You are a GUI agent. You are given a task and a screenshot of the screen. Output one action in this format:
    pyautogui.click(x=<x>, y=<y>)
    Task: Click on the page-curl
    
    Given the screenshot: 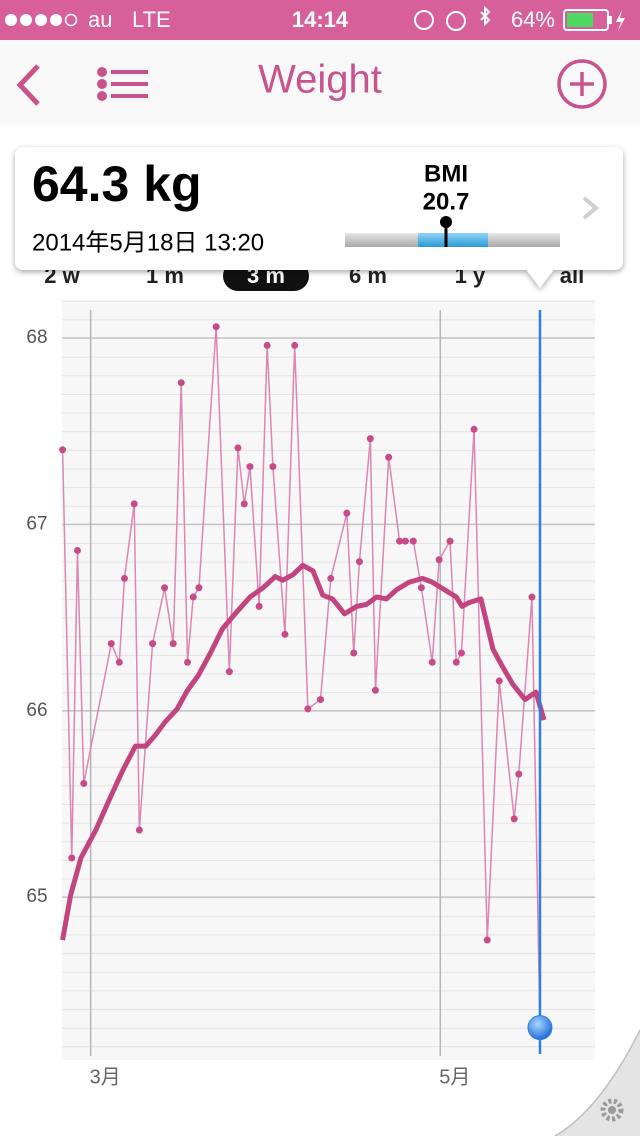 What is the action you would take?
    pyautogui.click(x=597, y=1082)
    